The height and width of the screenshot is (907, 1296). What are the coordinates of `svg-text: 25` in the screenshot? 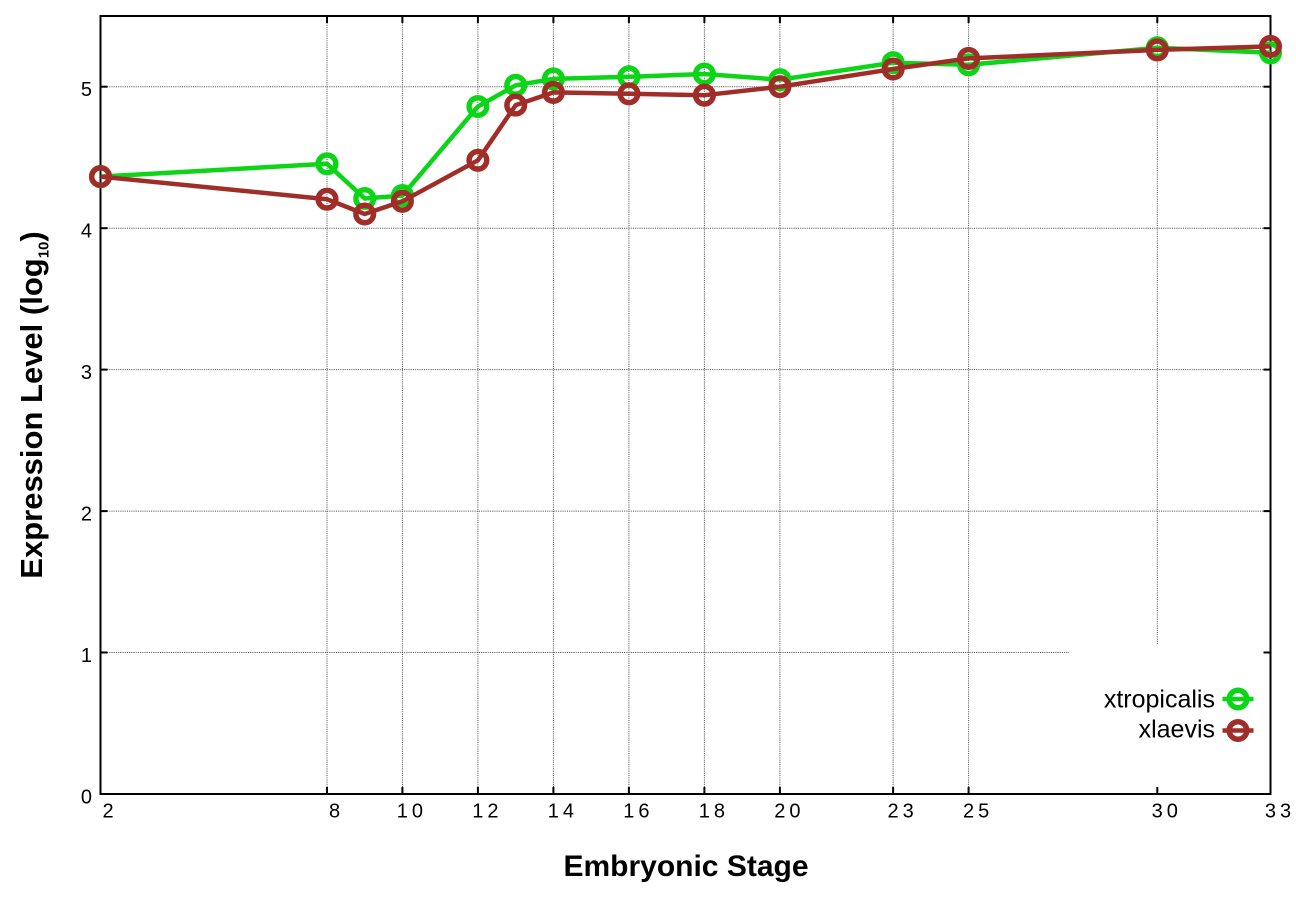 It's located at (978, 812).